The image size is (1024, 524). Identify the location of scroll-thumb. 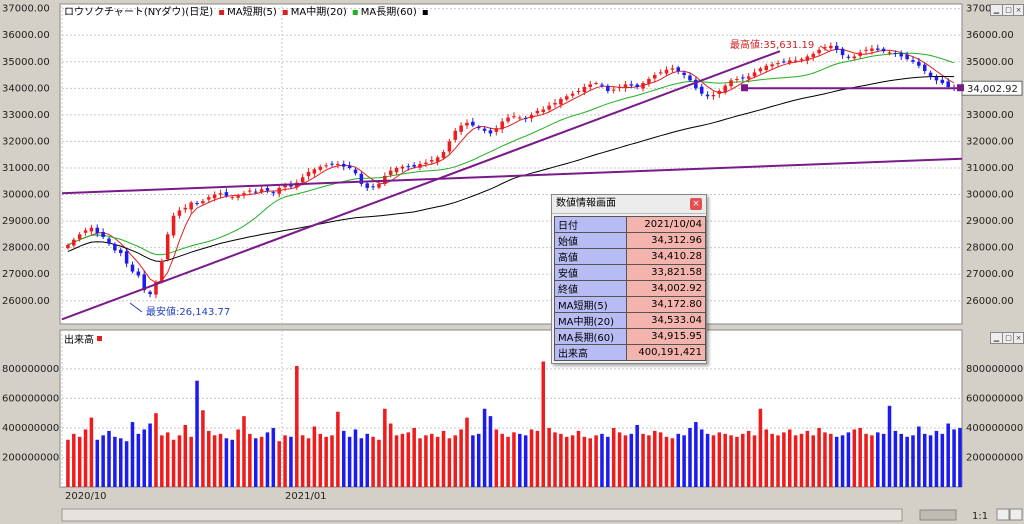
(938, 515).